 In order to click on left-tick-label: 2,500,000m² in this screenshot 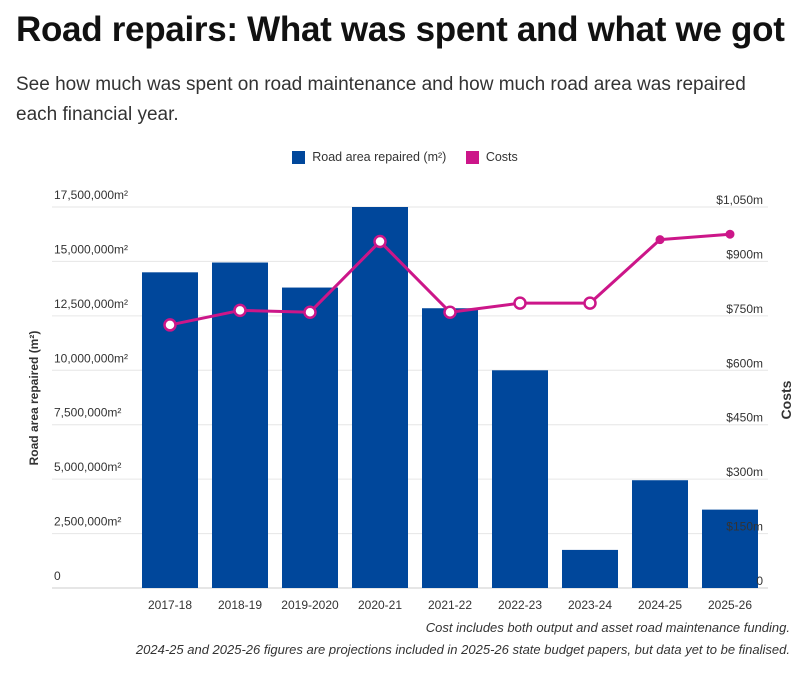, I will do `click(87, 522)`.